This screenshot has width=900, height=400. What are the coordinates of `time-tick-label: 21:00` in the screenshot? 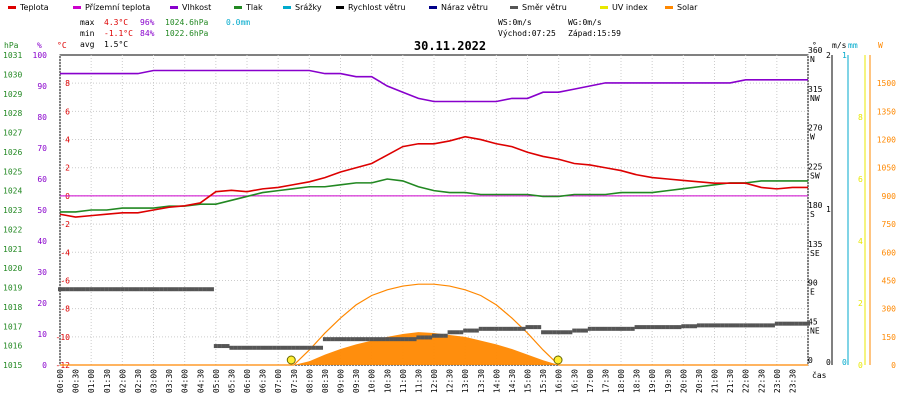 It's located at (715, 381).